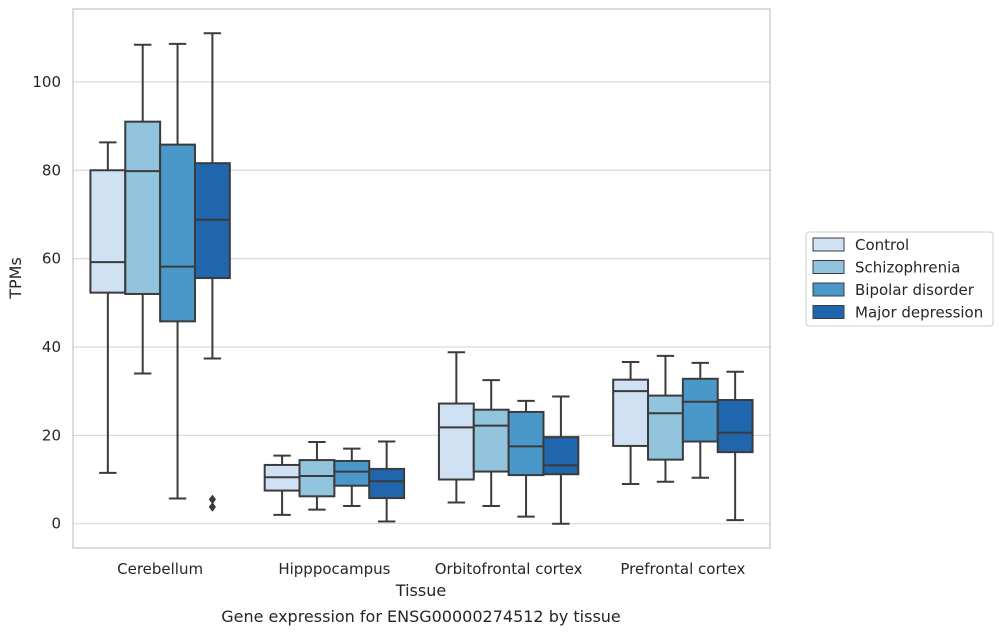 The width and height of the screenshot is (1002, 634). I want to click on y-tick-label-2: 40, so click(51, 347).